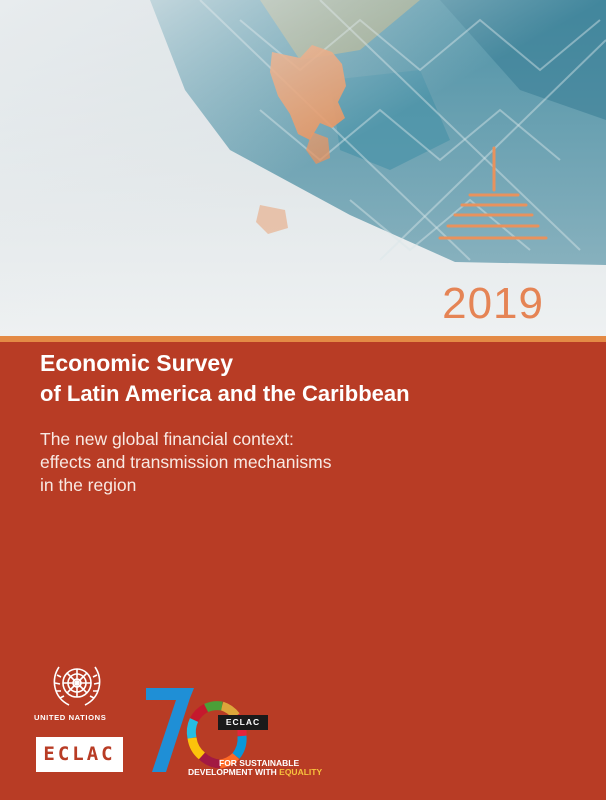 This screenshot has height=800, width=606. I want to click on subtitle-line: The new global financial context:, so click(167, 439).